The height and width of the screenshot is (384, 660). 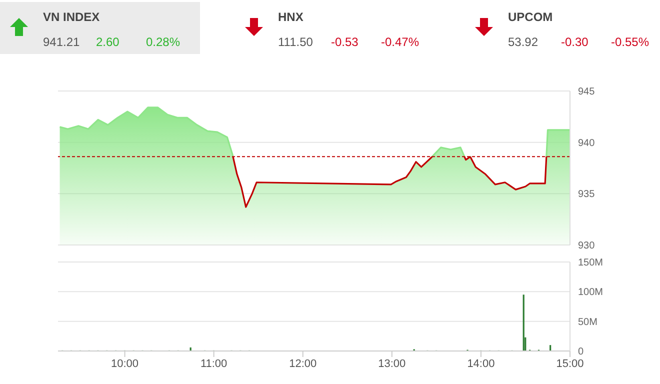 What do you see at coordinates (71, 17) in the screenshot?
I see `category-label: VN INDEX` at bounding box center [71, 17].